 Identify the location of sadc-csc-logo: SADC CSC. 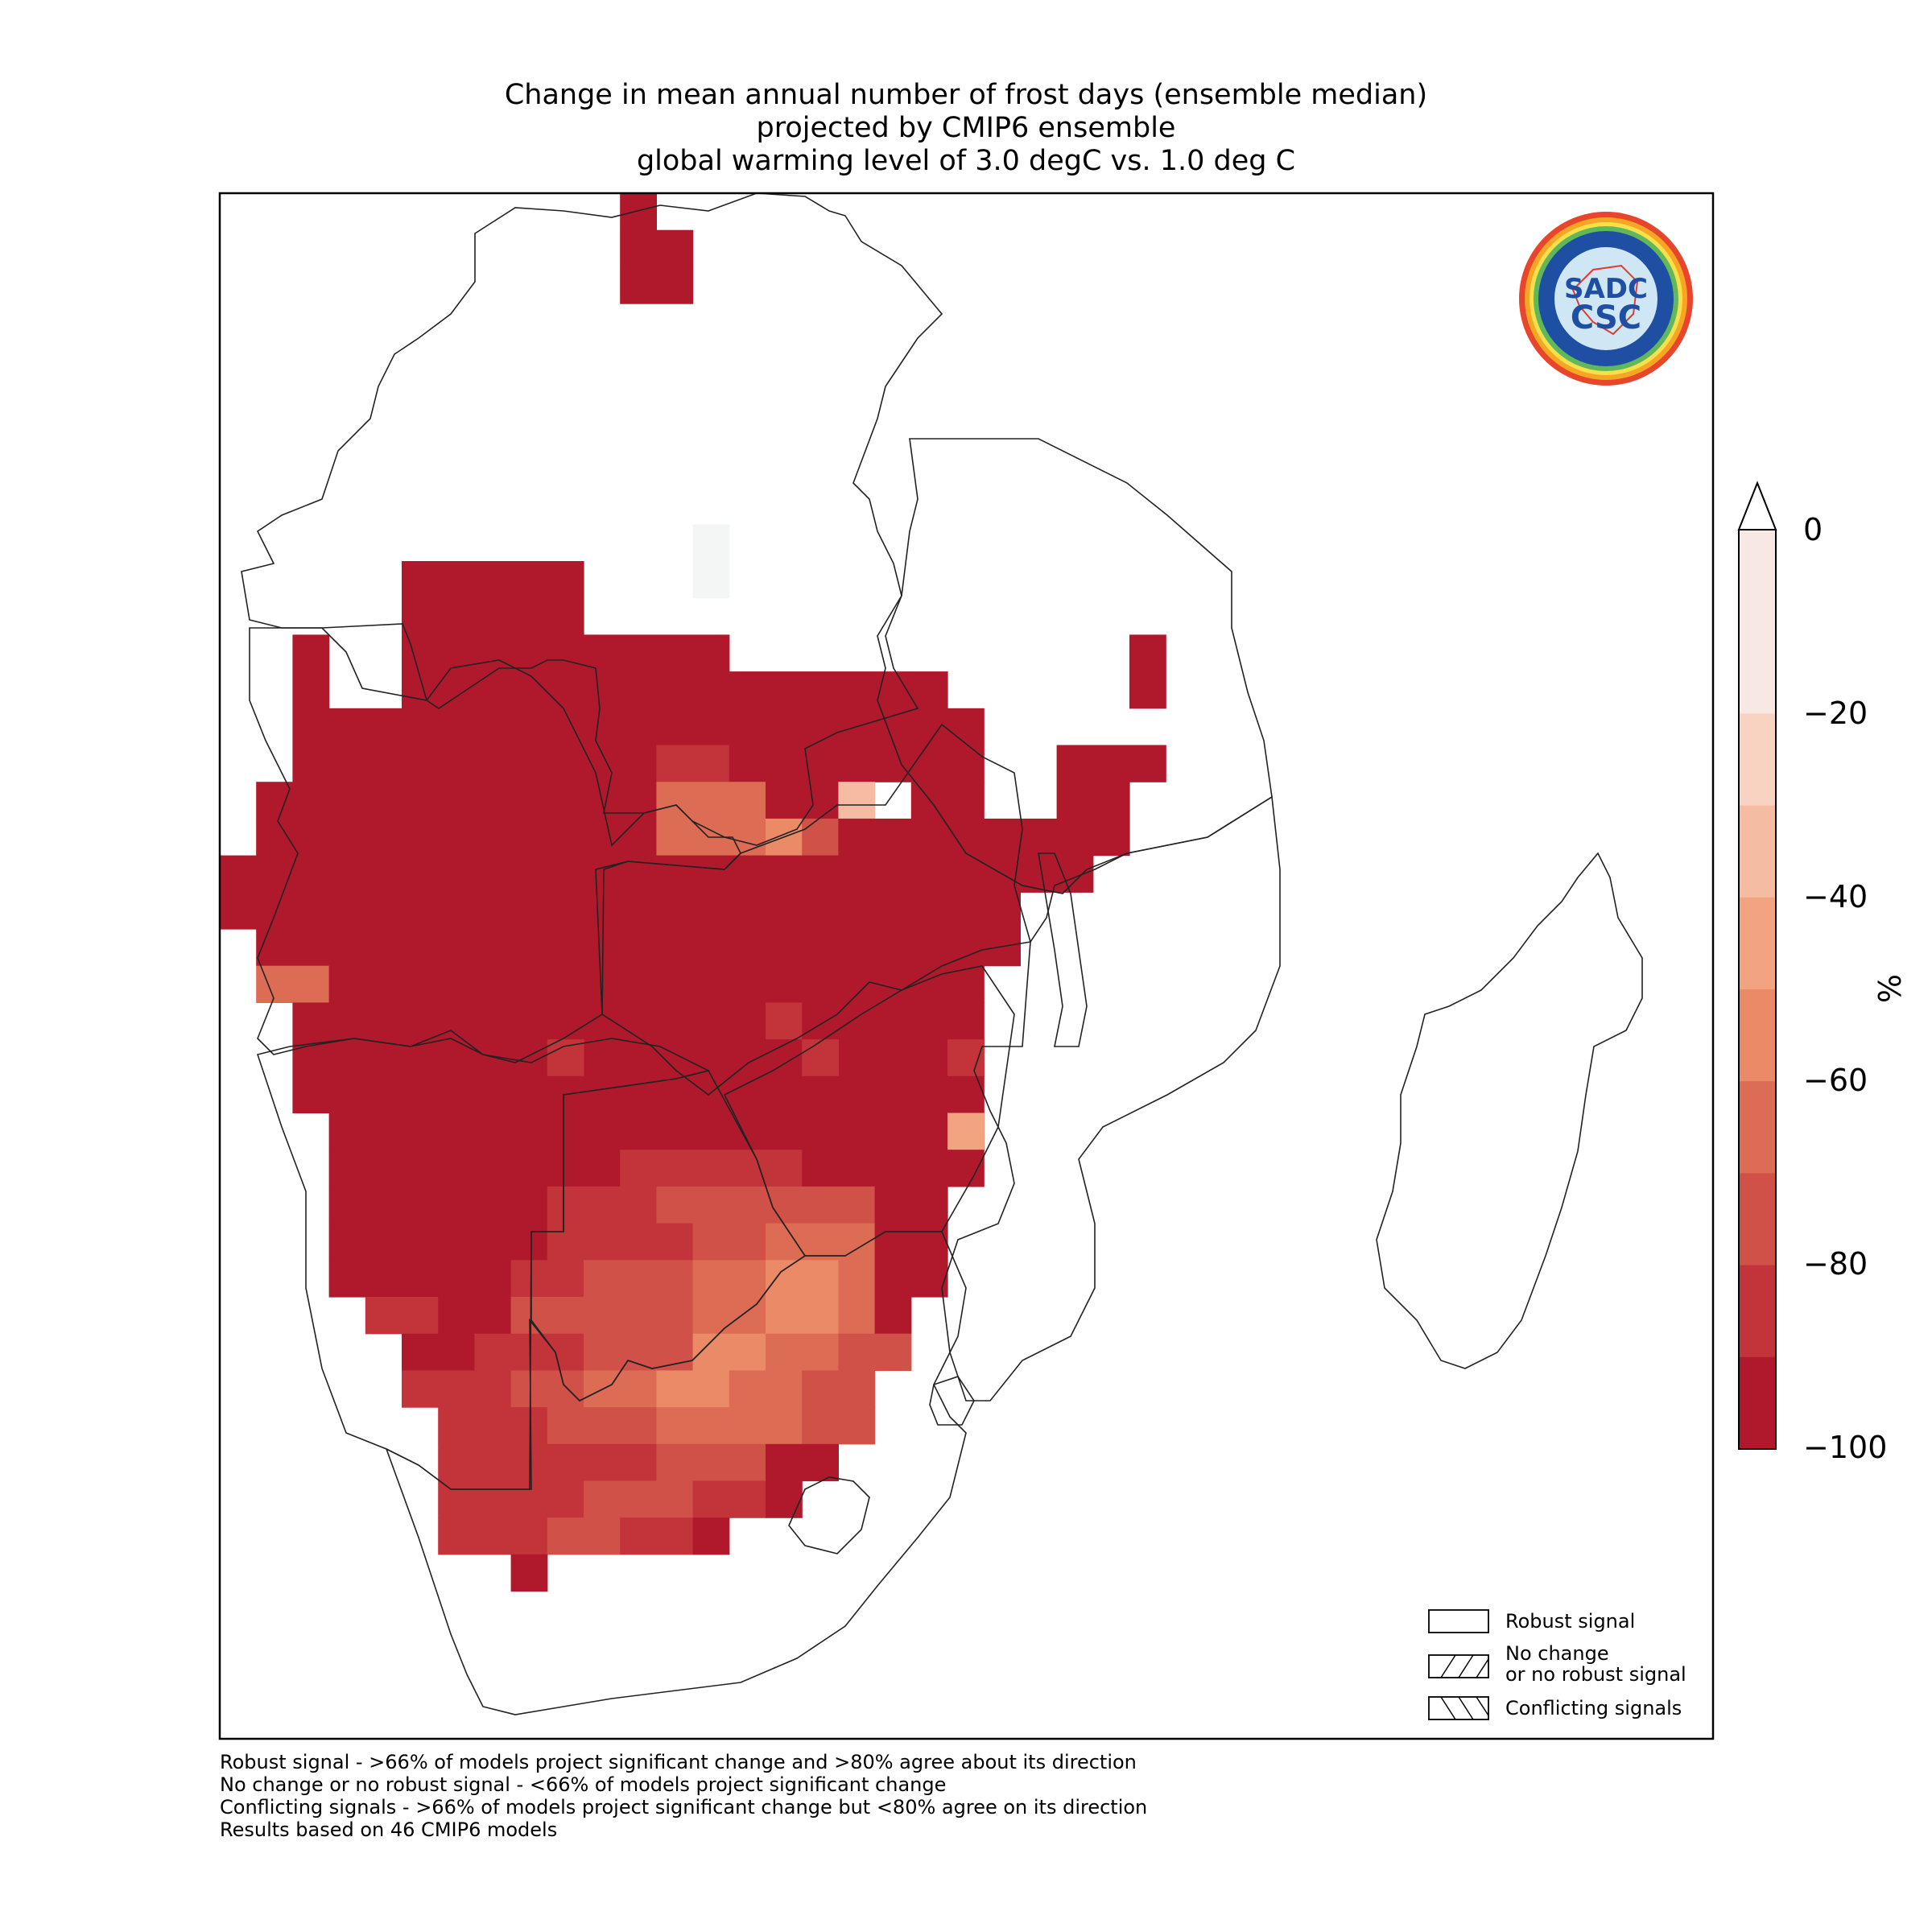
(1606, 298).